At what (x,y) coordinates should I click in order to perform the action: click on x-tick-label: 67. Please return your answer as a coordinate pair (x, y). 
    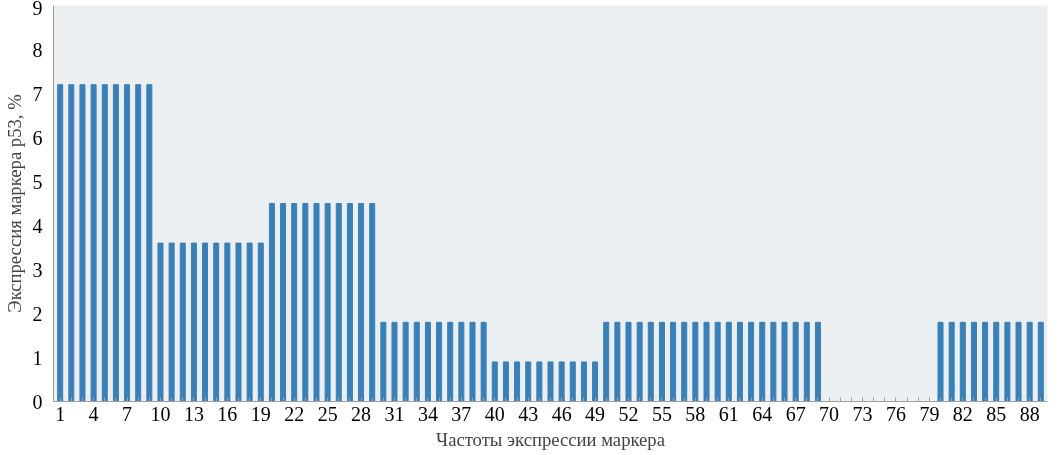
    Looking at the image, I should click on (795, 413).